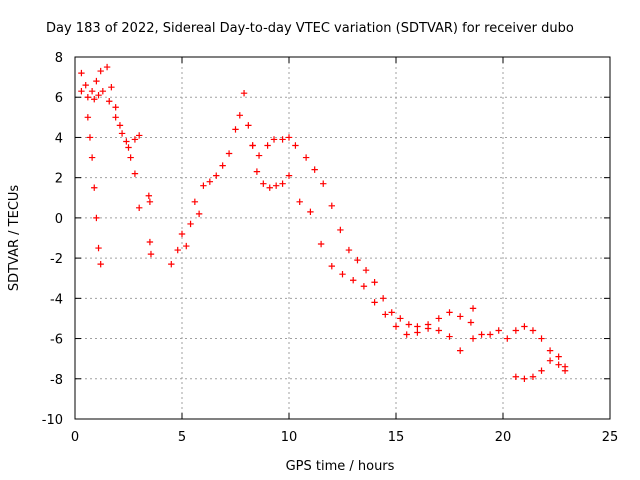  I want to click on y-tick-label: -6, so click(56, 340).